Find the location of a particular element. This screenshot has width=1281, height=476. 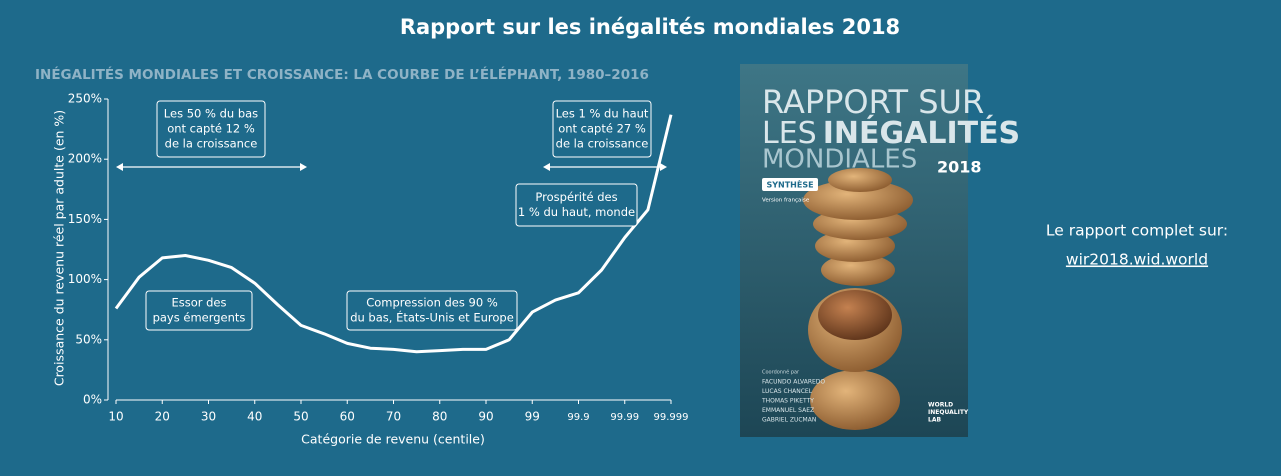

cover-author: FACUNDO ALVAREDO is located at coordinates (793, 382).